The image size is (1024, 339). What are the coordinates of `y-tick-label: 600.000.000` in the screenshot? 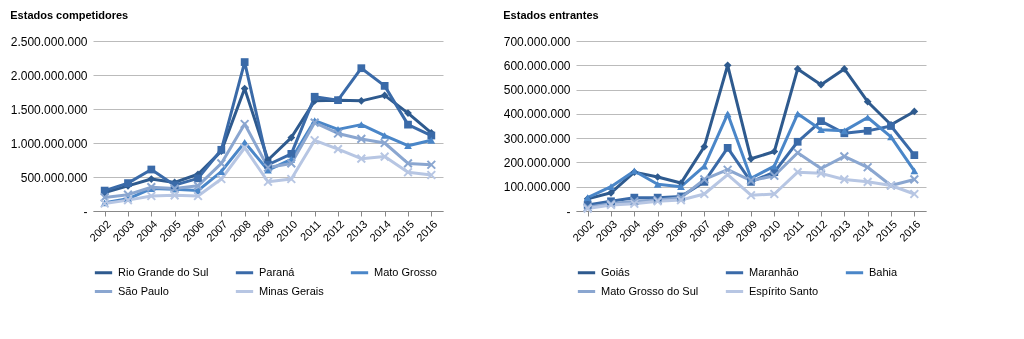 It's located at (537, 65).